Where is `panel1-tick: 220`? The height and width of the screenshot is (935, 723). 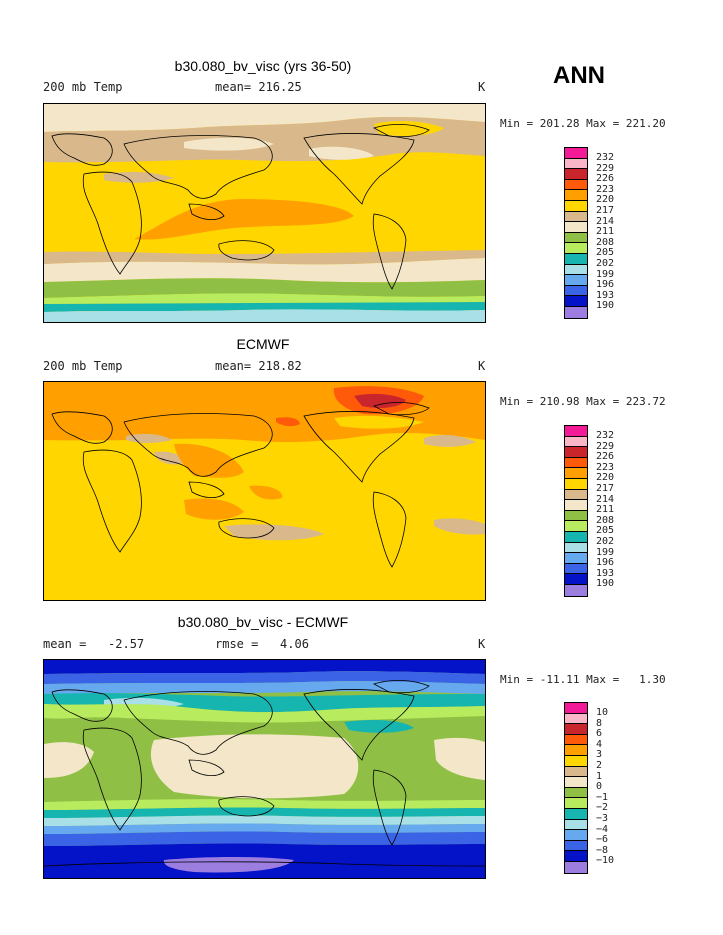 panel1-tick: 220 is located at coordinates (605, 200).